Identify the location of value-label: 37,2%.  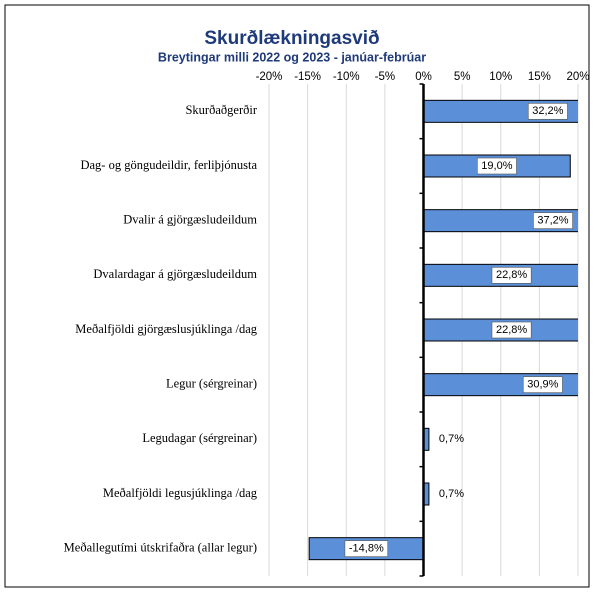
(552, 221).